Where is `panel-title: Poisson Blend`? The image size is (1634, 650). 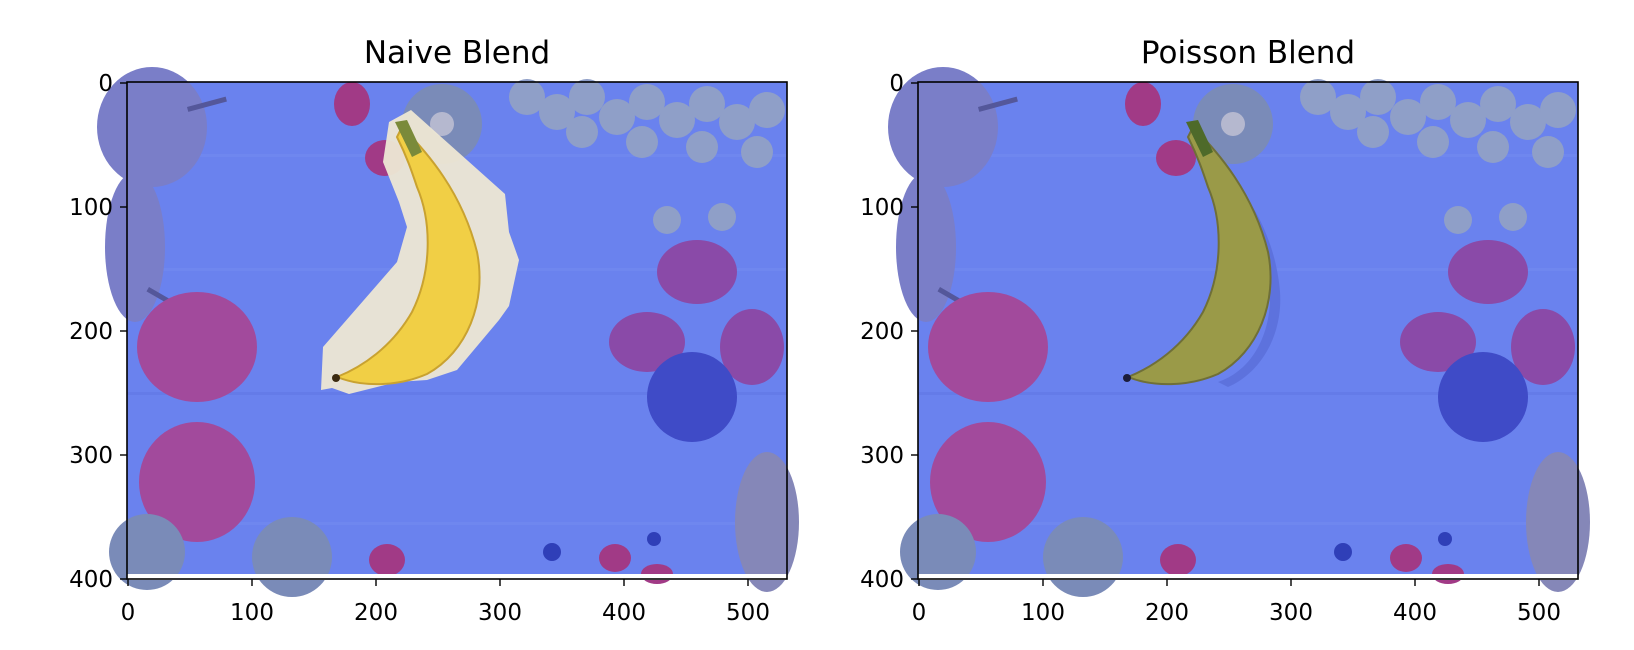 panel-title: Poisson Blend is located at coordinates (1248, 53).